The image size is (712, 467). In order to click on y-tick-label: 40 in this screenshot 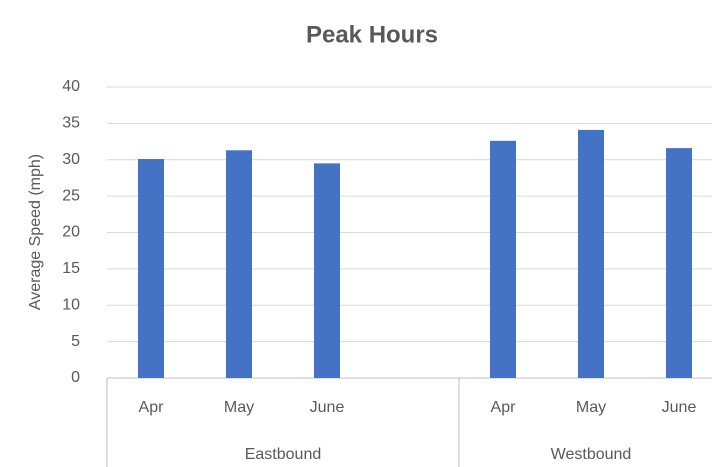, I will do `click(71, 86)`.